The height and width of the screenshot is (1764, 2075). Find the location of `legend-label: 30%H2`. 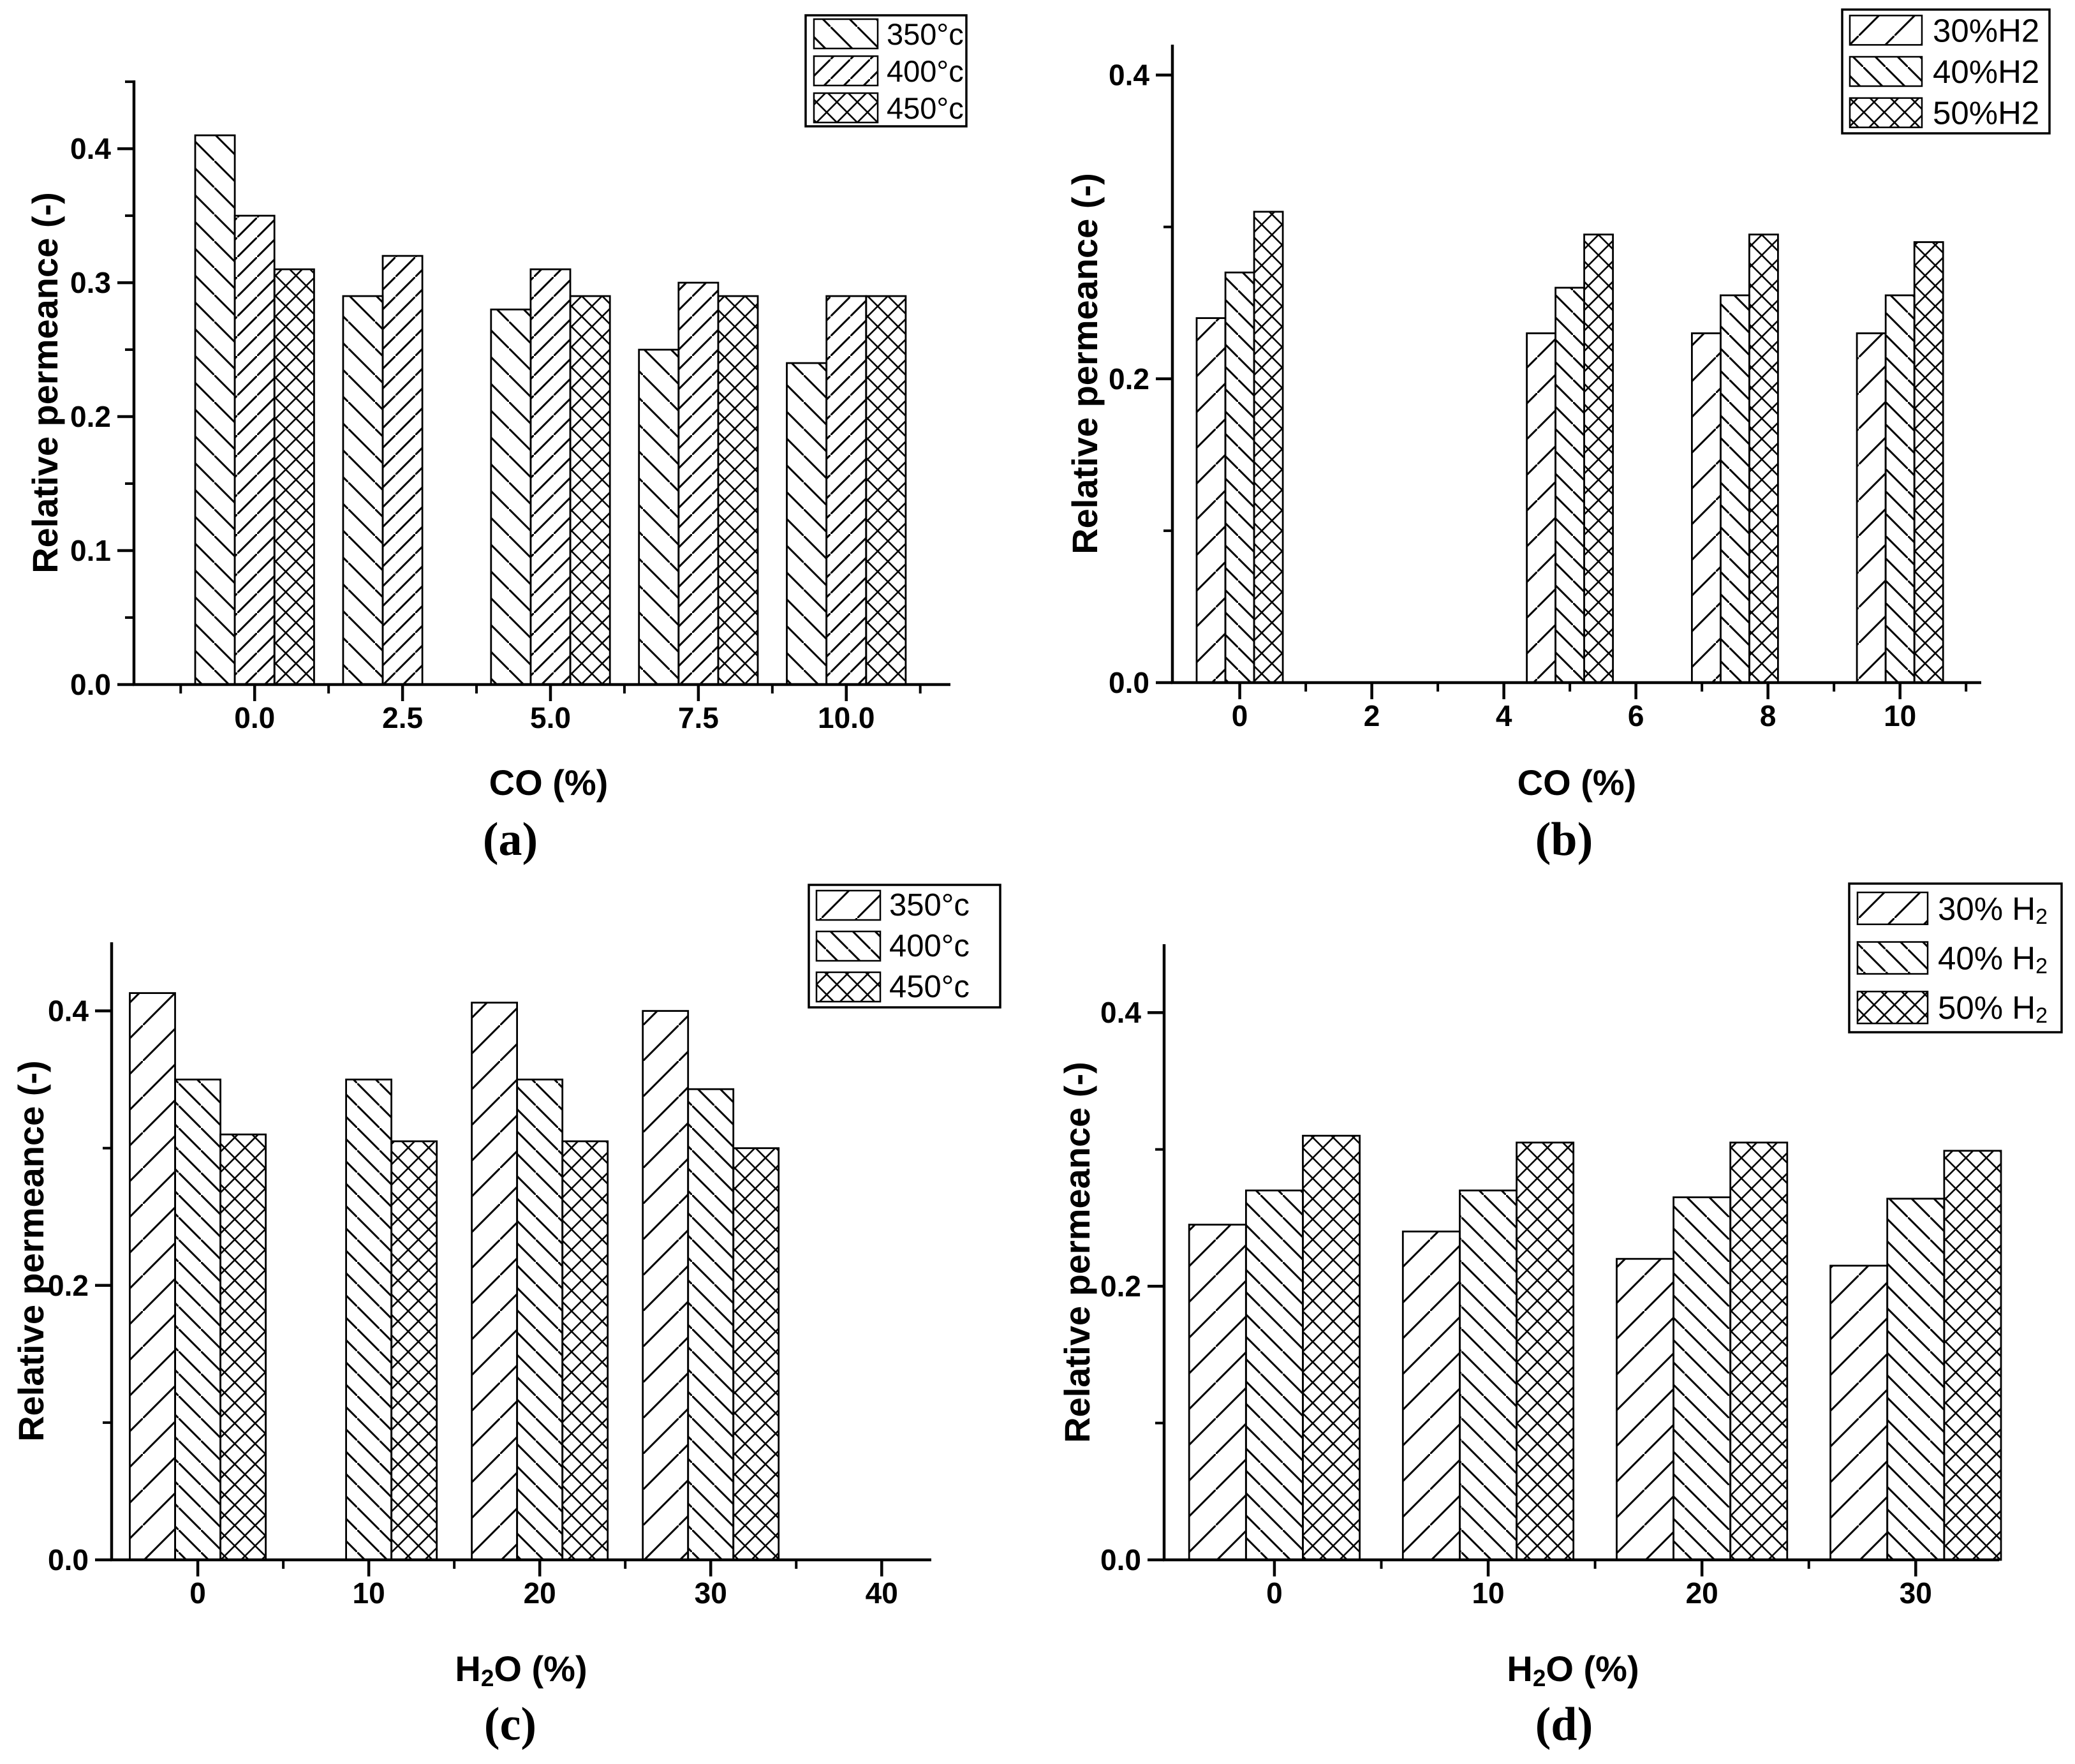

legend-label: 30%H2 is located at coordinates (1986, 30).